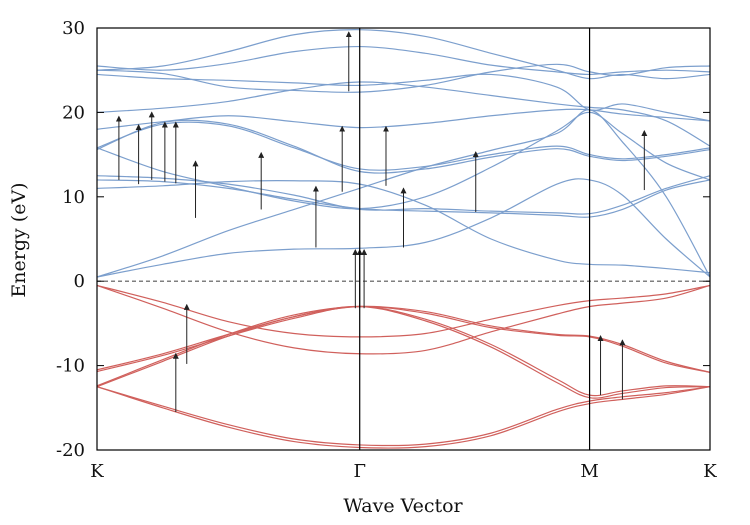  Describe the element at coordinates (70, 450) in the screenshot. I see `y-tick-label: -20` at that location.